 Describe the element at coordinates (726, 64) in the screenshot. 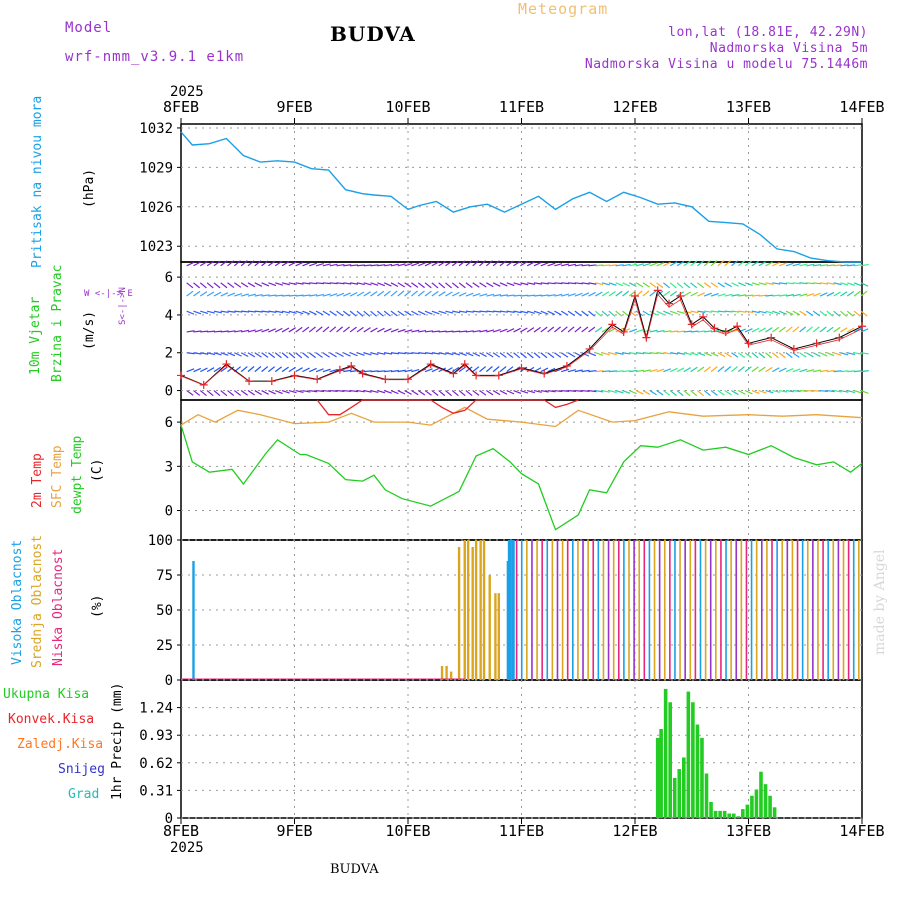

I see `model-elevation-label: Nadmorska Visina u modelu 75.1446m` at that location.